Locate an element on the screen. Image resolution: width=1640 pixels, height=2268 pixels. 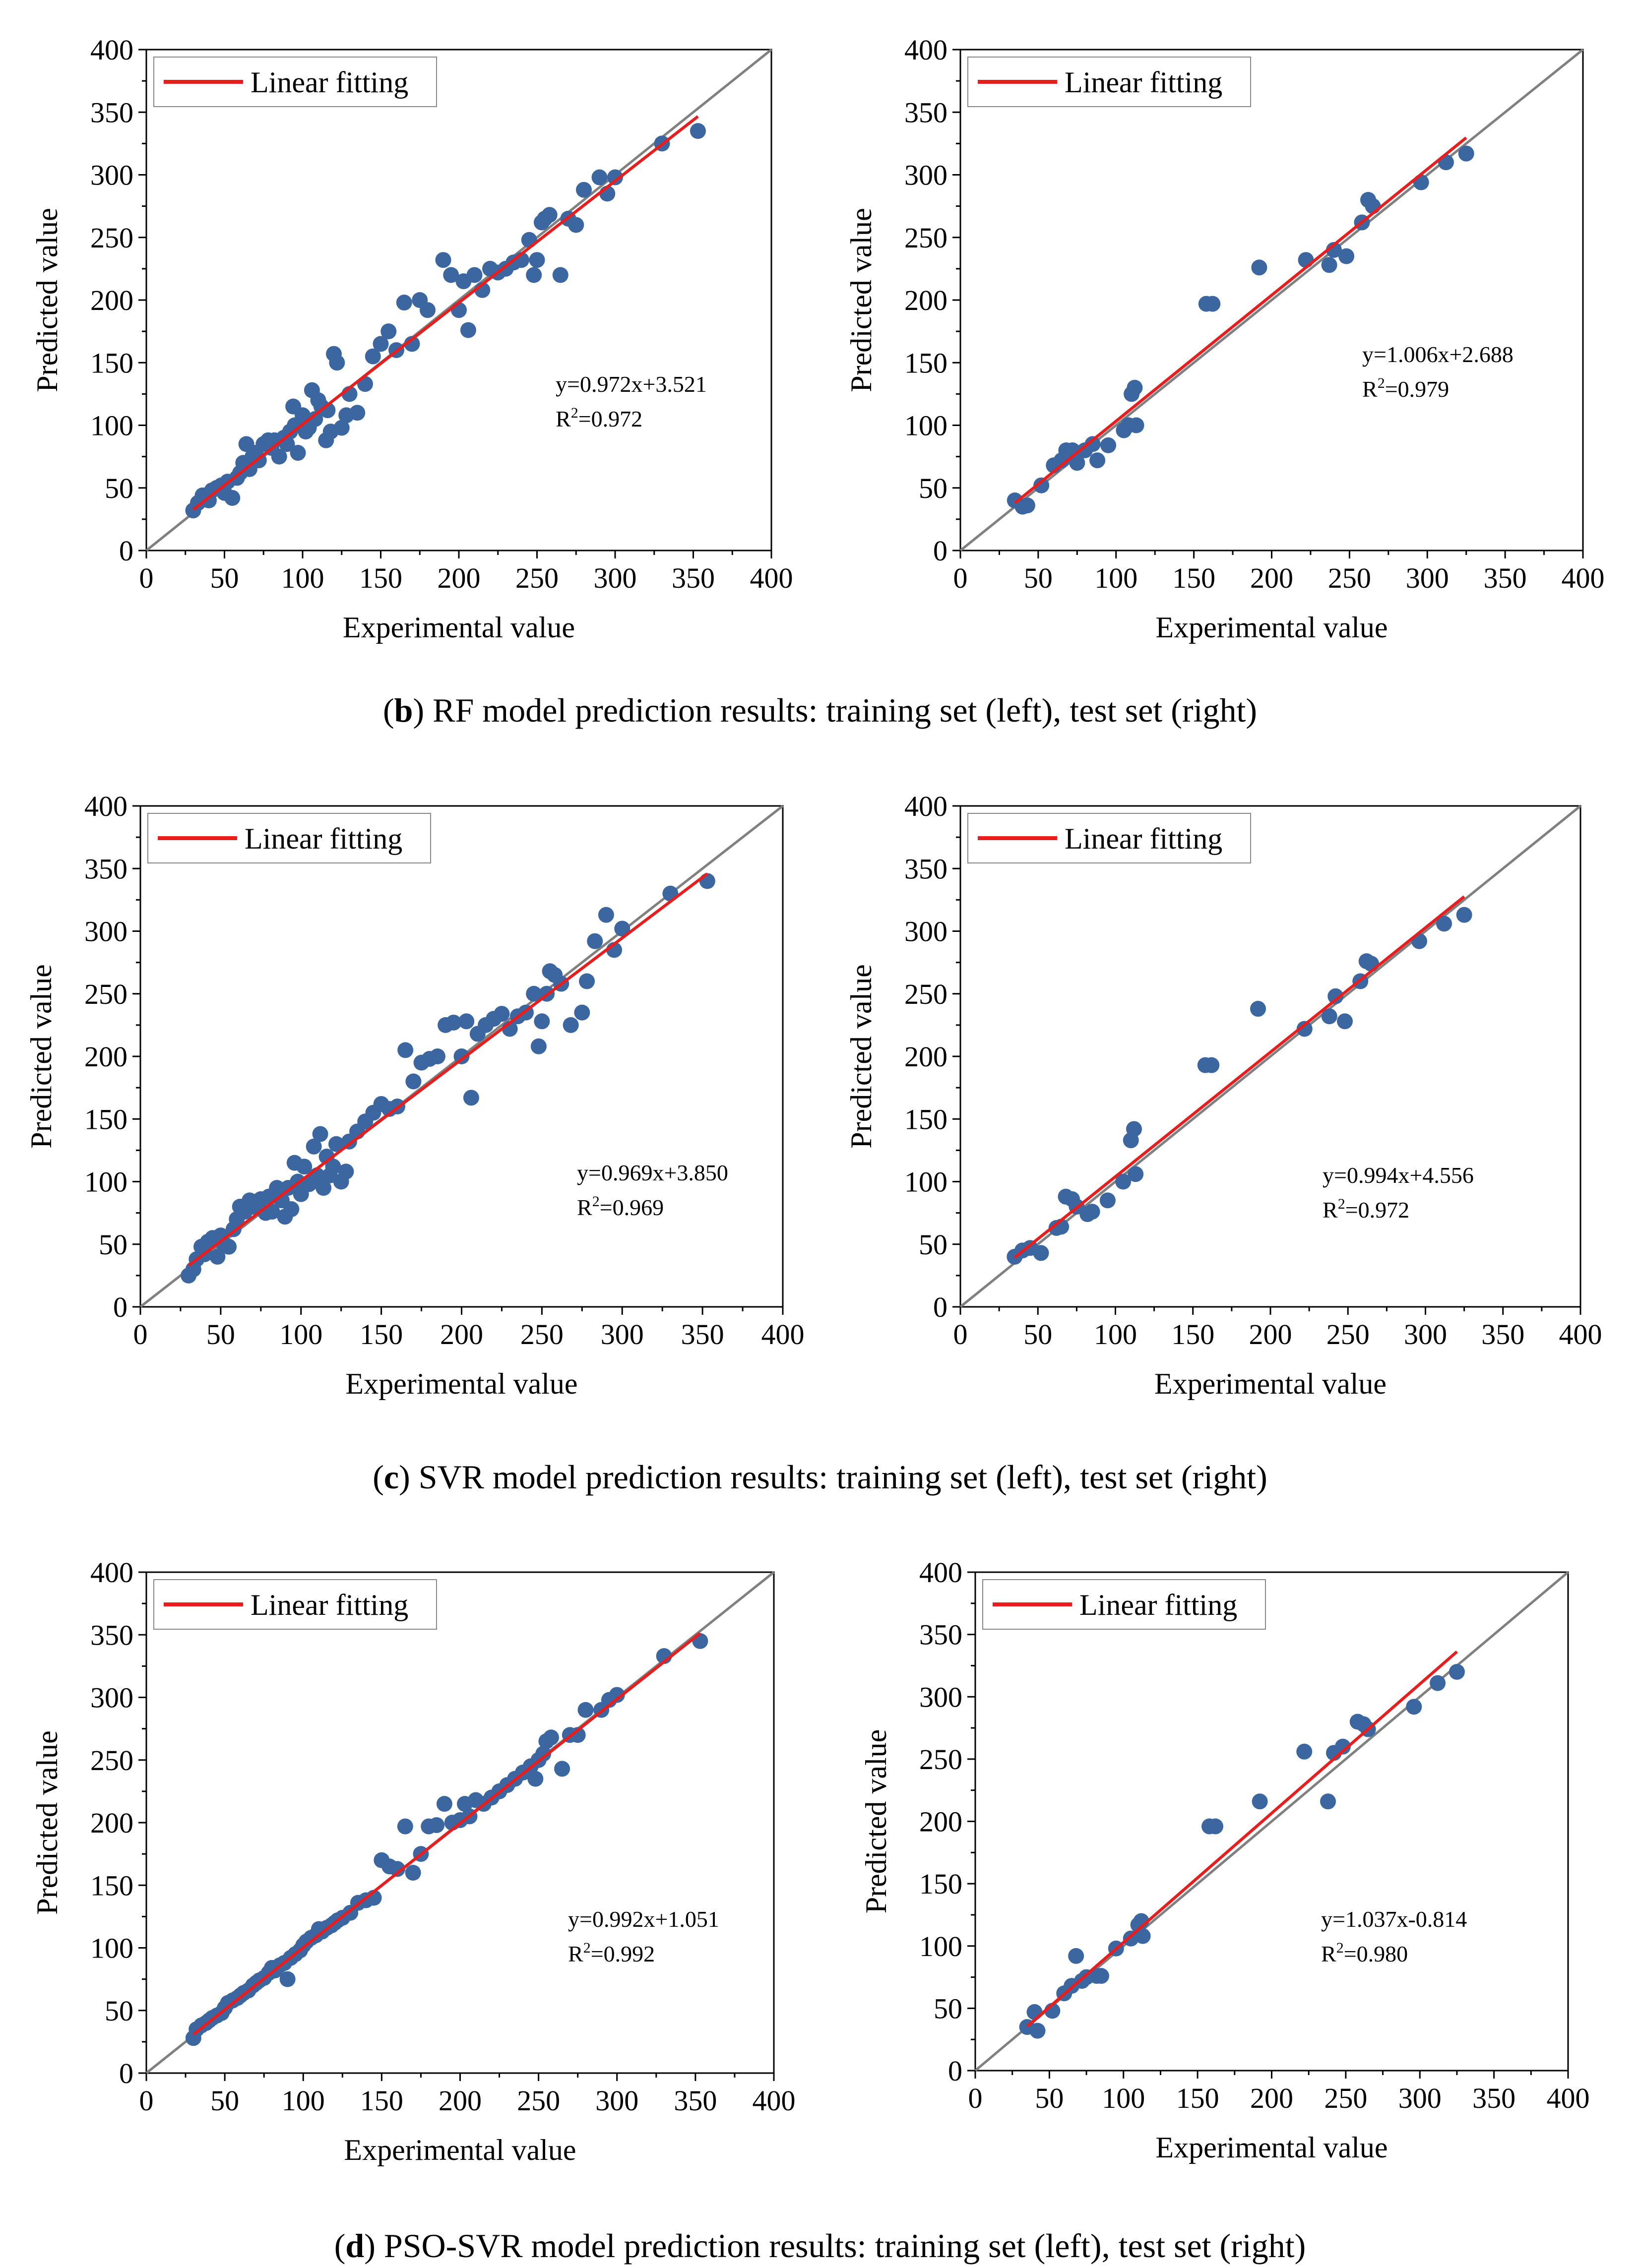
x-tick-label: 50 is located at coordinates (1038, 578).